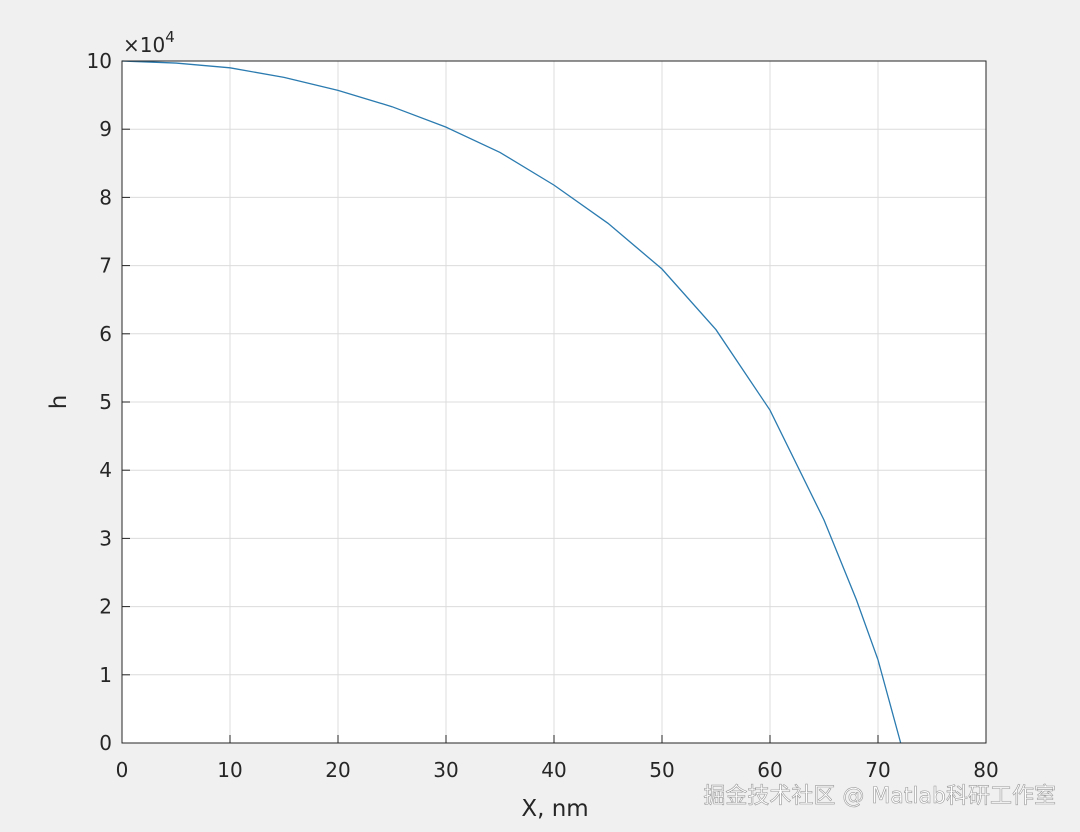  I want to click on x-tick-label: 70, so click(877, 770).